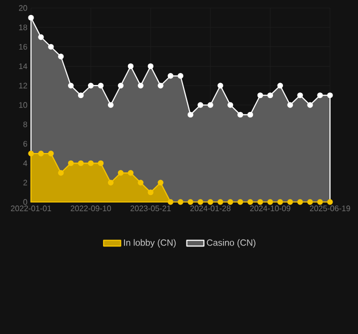 The image size is (358, 334). Describe the element at coordinates (330, 209) in the screenshot. I see `x-tick-label: 2025-06-19` at that location.